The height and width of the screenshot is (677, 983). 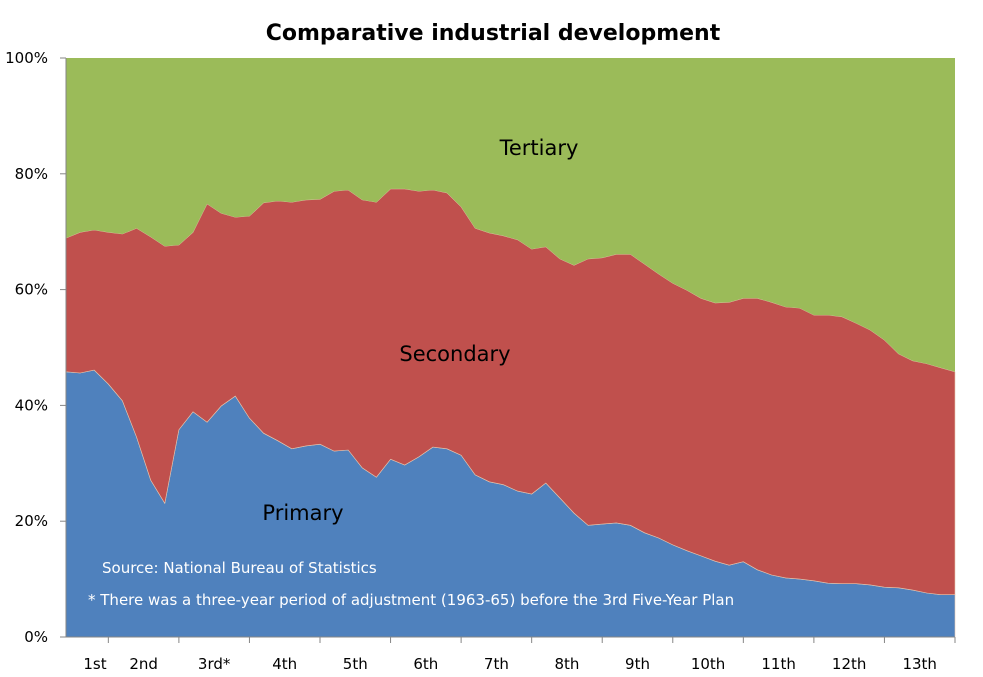 What do you see at coordinates (425, 664) in the screenshot?
I see `x-tick-label: 6th` at bounding box center [425, 664].